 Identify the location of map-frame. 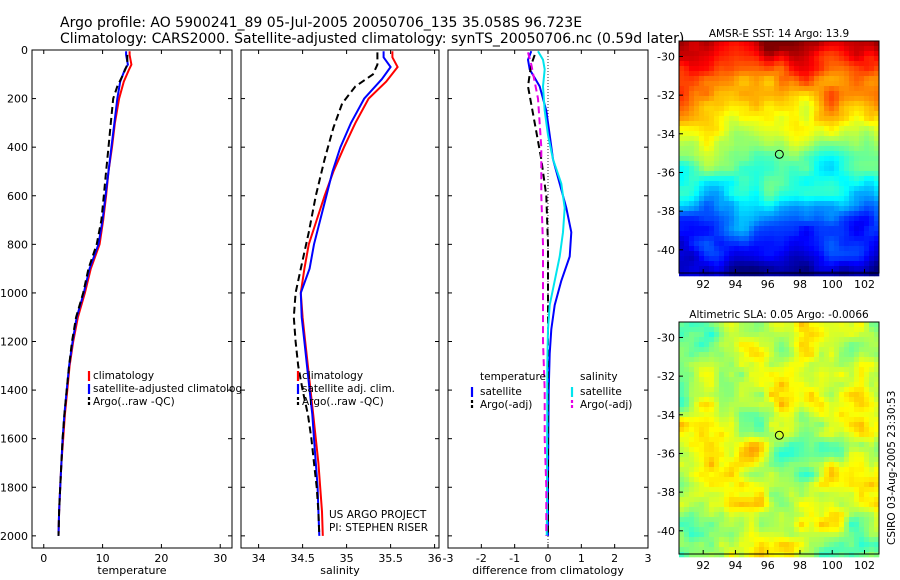
(779, 438).